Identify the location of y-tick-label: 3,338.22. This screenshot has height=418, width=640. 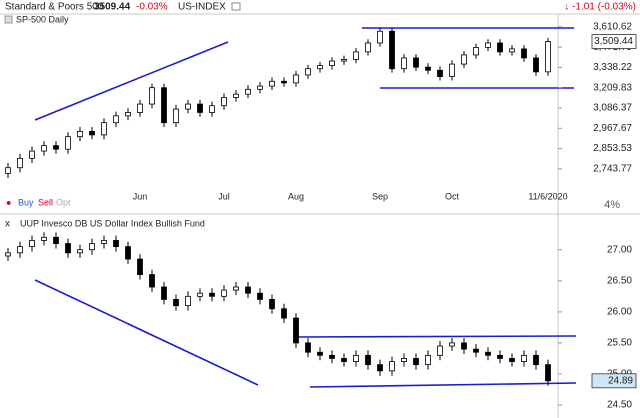
(612, 67).